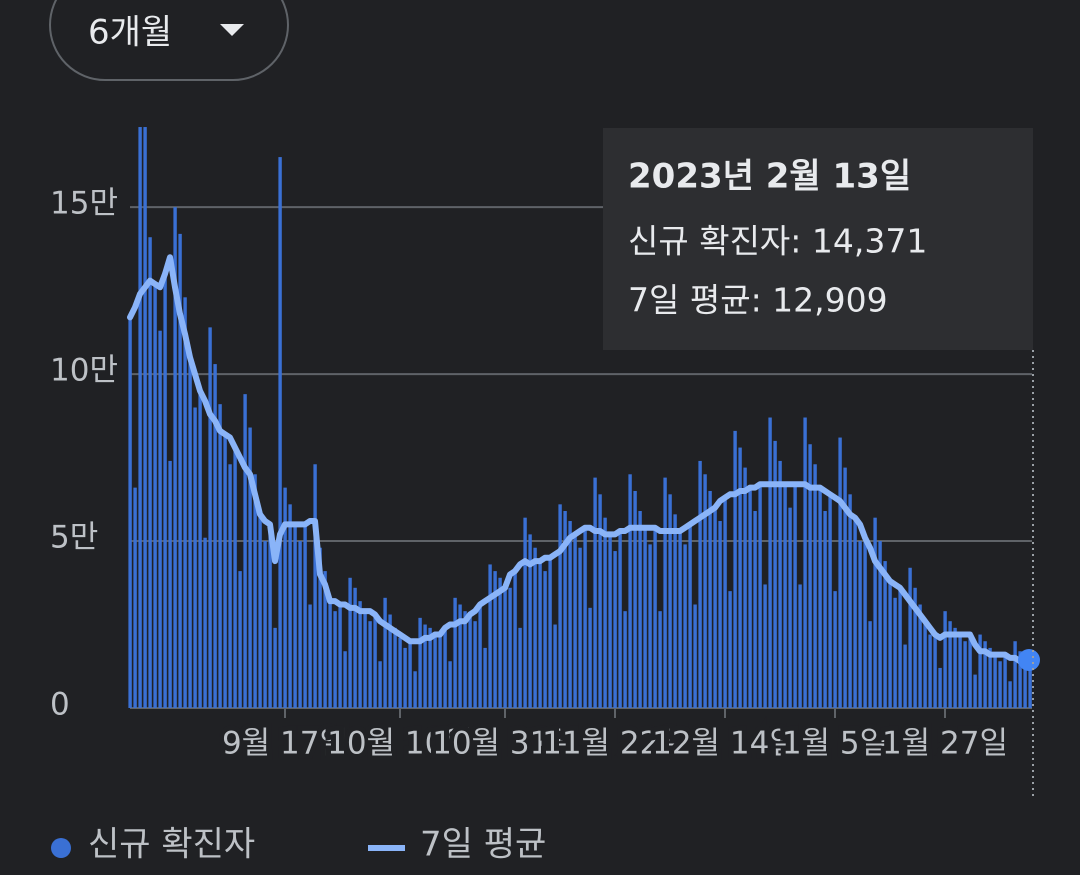 The width and height of the screenshot is (1080, 875). I want to click on dropdown-label: 6개월, so click(130, 33).